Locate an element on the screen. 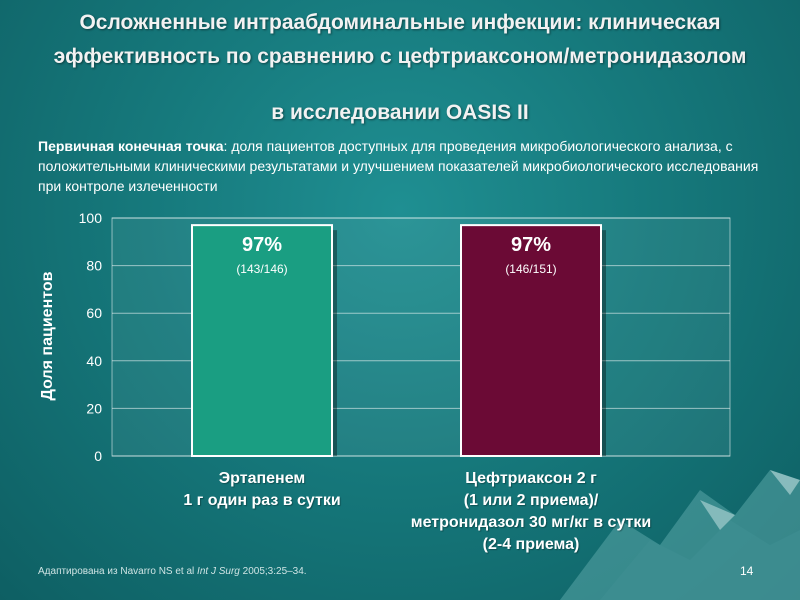 The width and height of the screenshot is (800, 600). y-axis-label: Доля пациентов is located at coordinates (47, 336).